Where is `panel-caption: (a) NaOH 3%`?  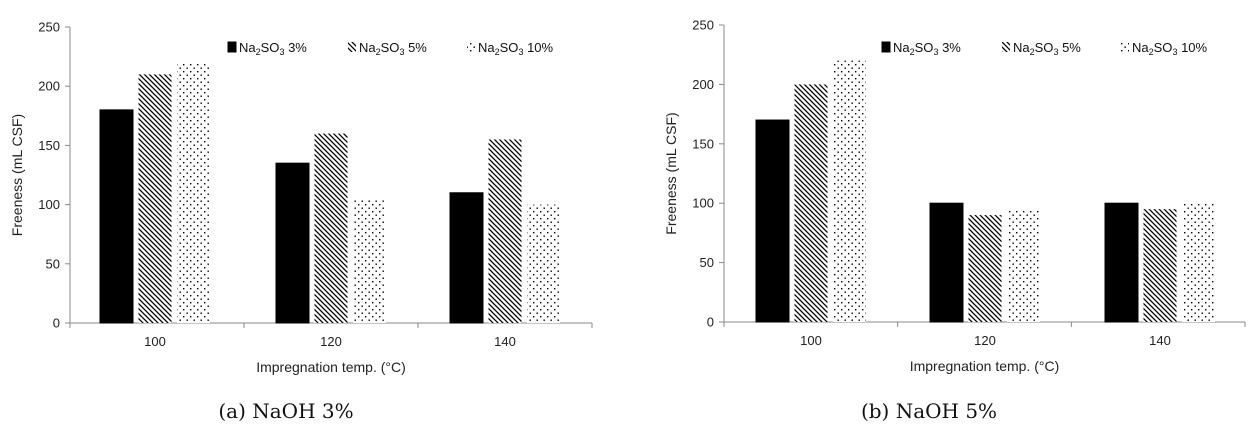
panel-caption: (a) NaOH 3% is located at coordinates (285, 411).